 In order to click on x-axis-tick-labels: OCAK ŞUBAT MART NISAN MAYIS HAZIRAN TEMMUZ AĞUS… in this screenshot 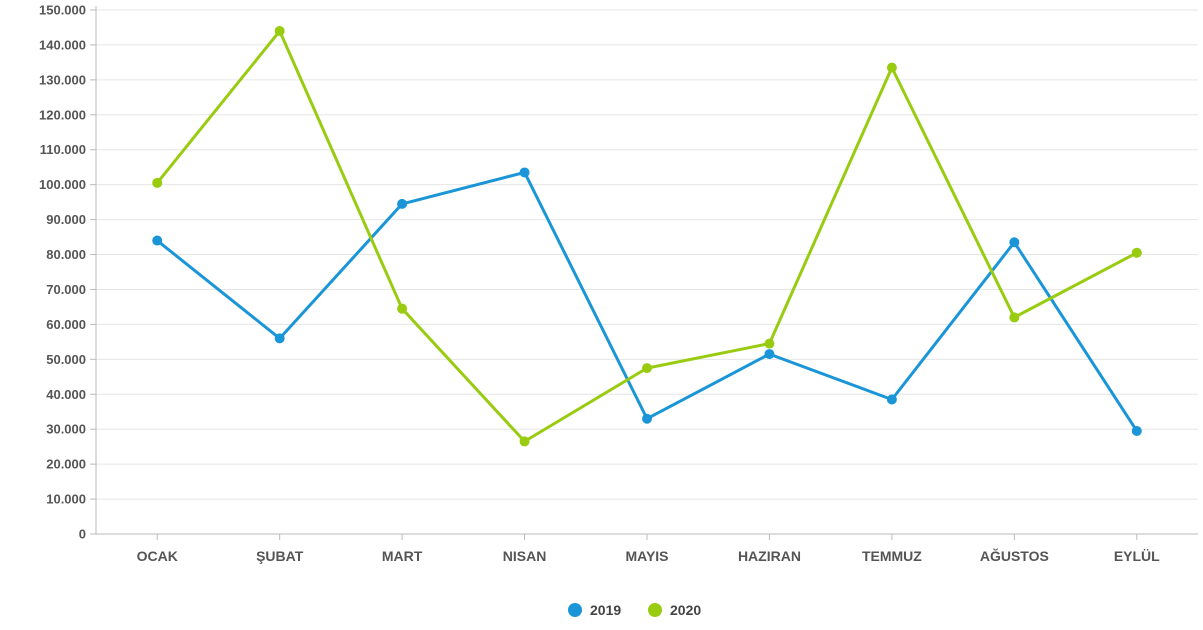, I will do `click(649, 555)`.